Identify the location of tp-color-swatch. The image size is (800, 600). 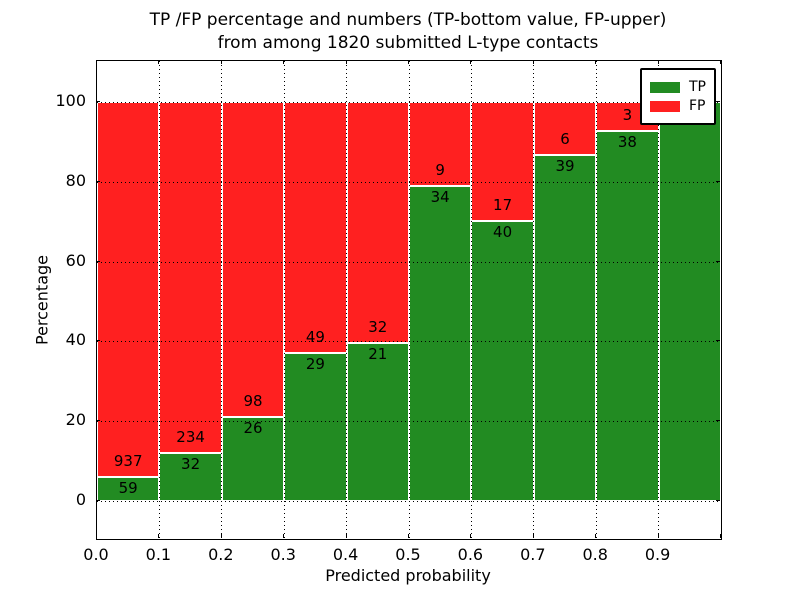
(665, 87).